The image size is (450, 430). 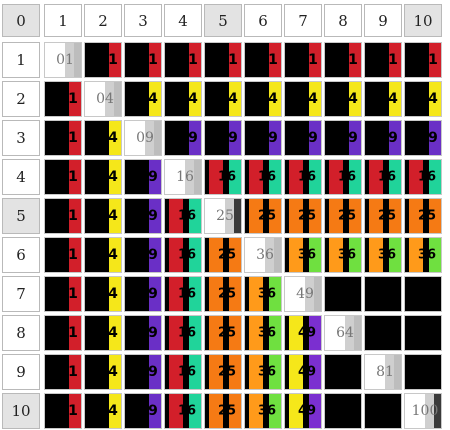 What do you see at coordinates (21, 411) in the screenshot?
I see `row-header-label: 10` at bounding box center [21, 411].